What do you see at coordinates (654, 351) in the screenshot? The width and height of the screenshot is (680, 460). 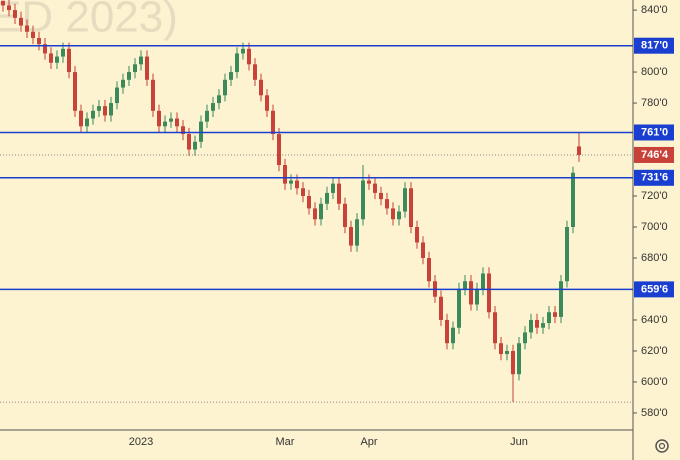 I see `y-tick-label: 620'0` at bounding box center [654, 351].